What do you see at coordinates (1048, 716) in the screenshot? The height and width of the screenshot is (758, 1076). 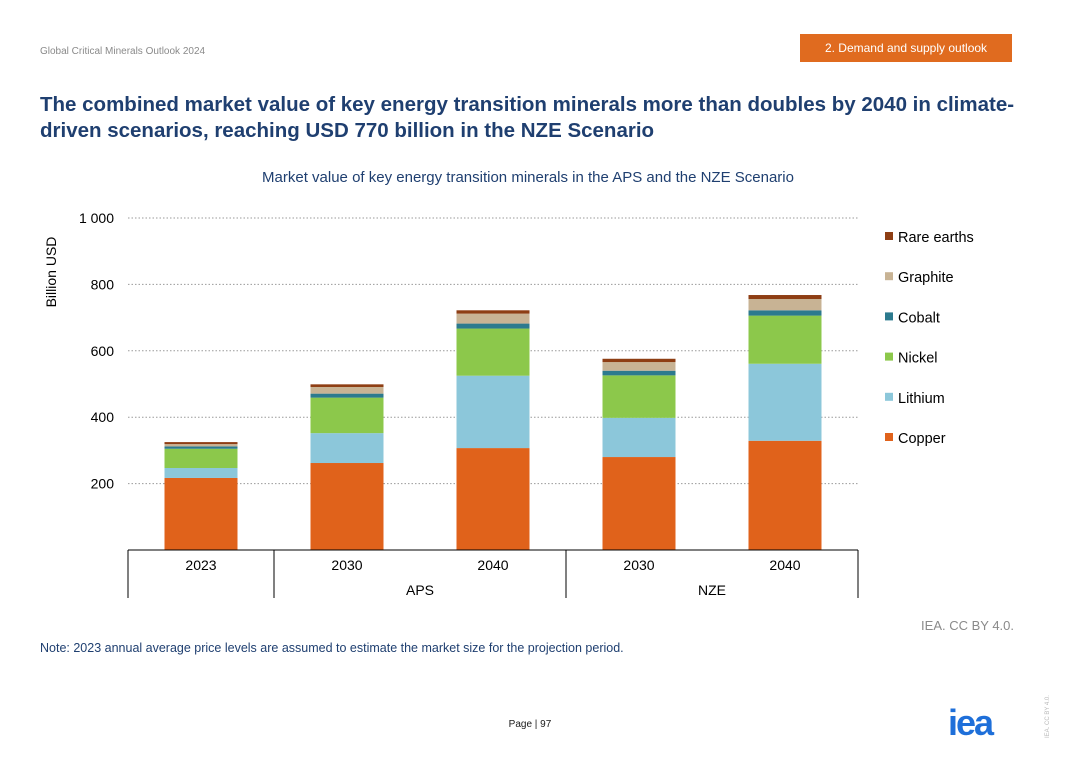 I see `side-license-text: IEA. CC BY 4.0.` at bounding box center [1048, 716].